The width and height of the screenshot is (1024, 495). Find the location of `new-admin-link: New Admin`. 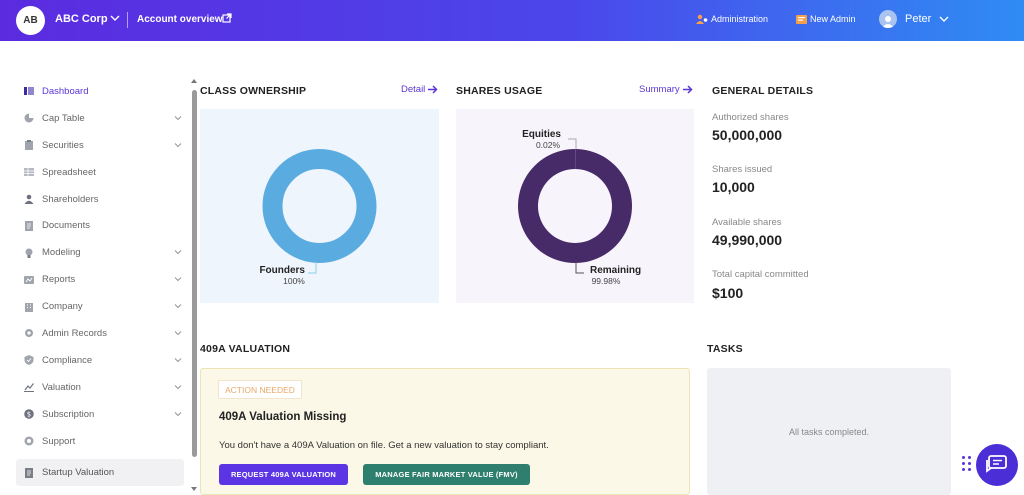

new-admin-link: New Admin is located at coordinates (826, 19).